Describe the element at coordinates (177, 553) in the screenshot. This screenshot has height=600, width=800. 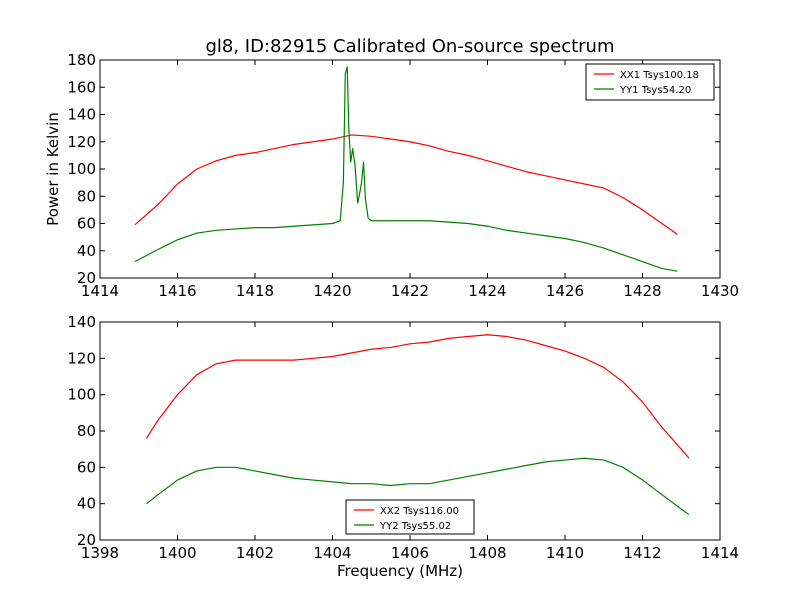
I see `x-tick-label: 1400` at that location.